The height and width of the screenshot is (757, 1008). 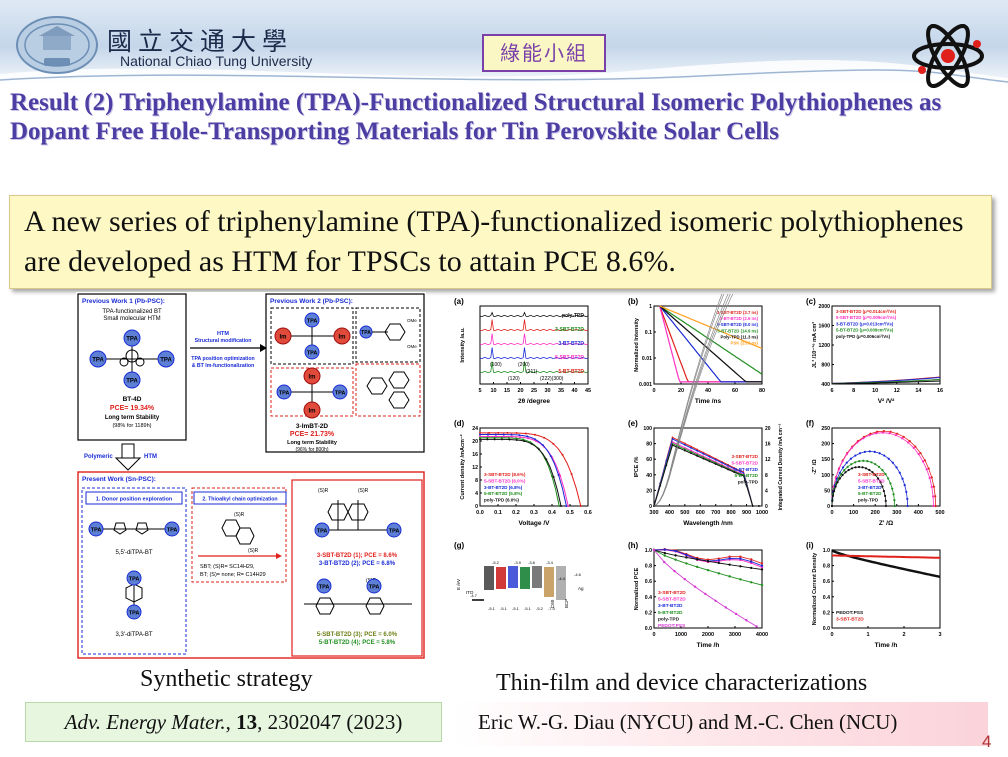 I want to click on y-axis-label: Intensity /a.u., so click(x=463, y=345).